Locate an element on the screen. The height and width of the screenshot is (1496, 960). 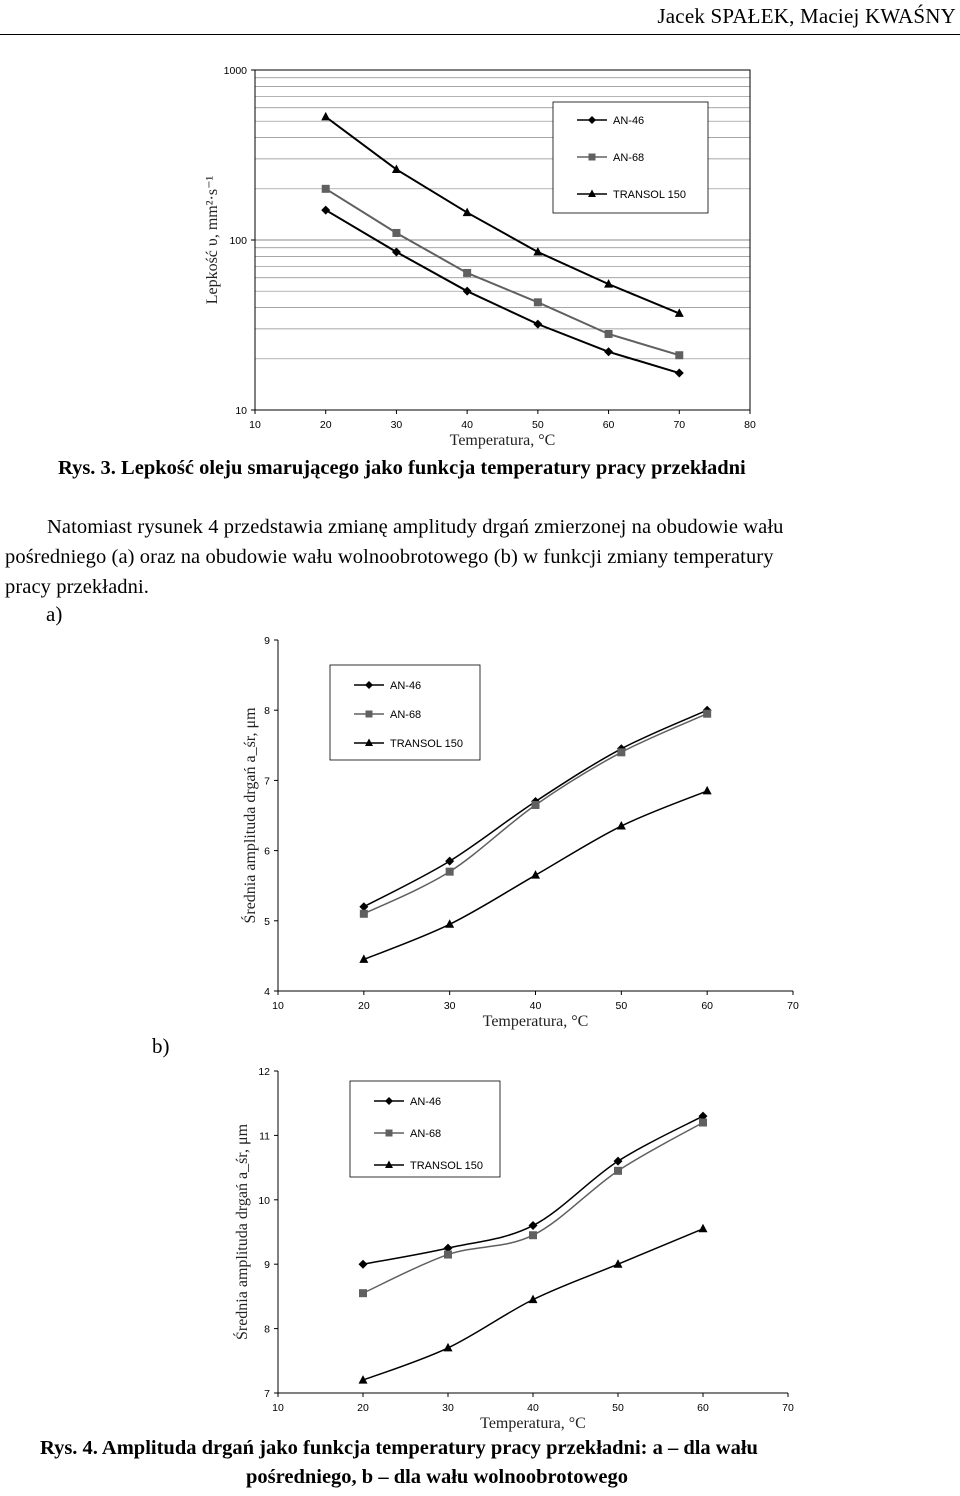
y-tick-label: 7 is located at coordinates (267, 781).